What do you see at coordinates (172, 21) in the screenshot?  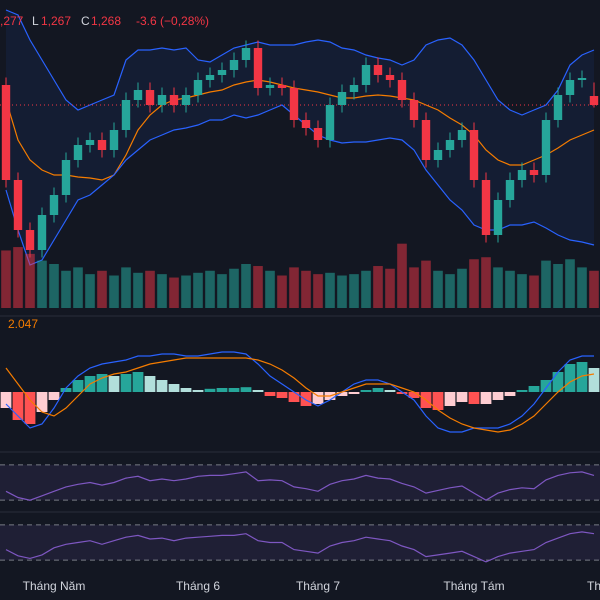 I see `header-change: -3.6 (−0,28%)` at bounding box center [172, 21].